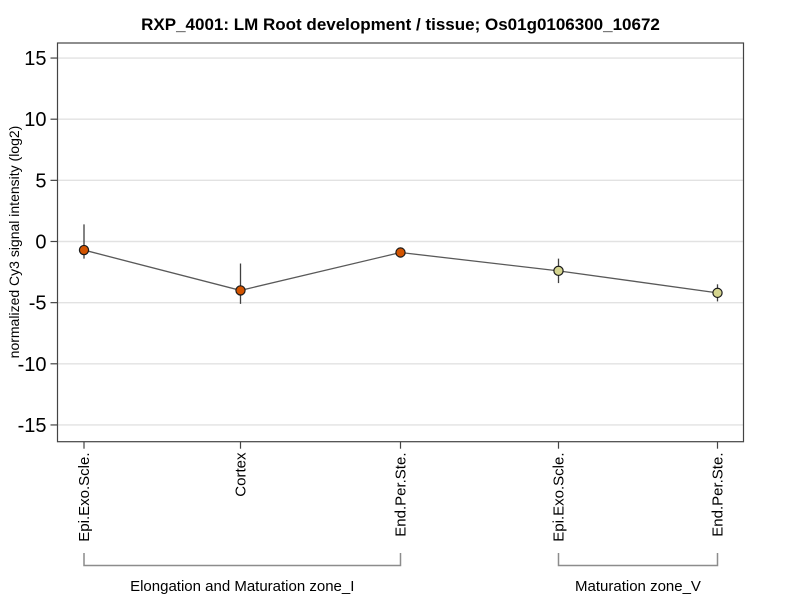 This screenshot has width=800, height=600. I want to click on y-tick-label: -15, so click(32, 426).